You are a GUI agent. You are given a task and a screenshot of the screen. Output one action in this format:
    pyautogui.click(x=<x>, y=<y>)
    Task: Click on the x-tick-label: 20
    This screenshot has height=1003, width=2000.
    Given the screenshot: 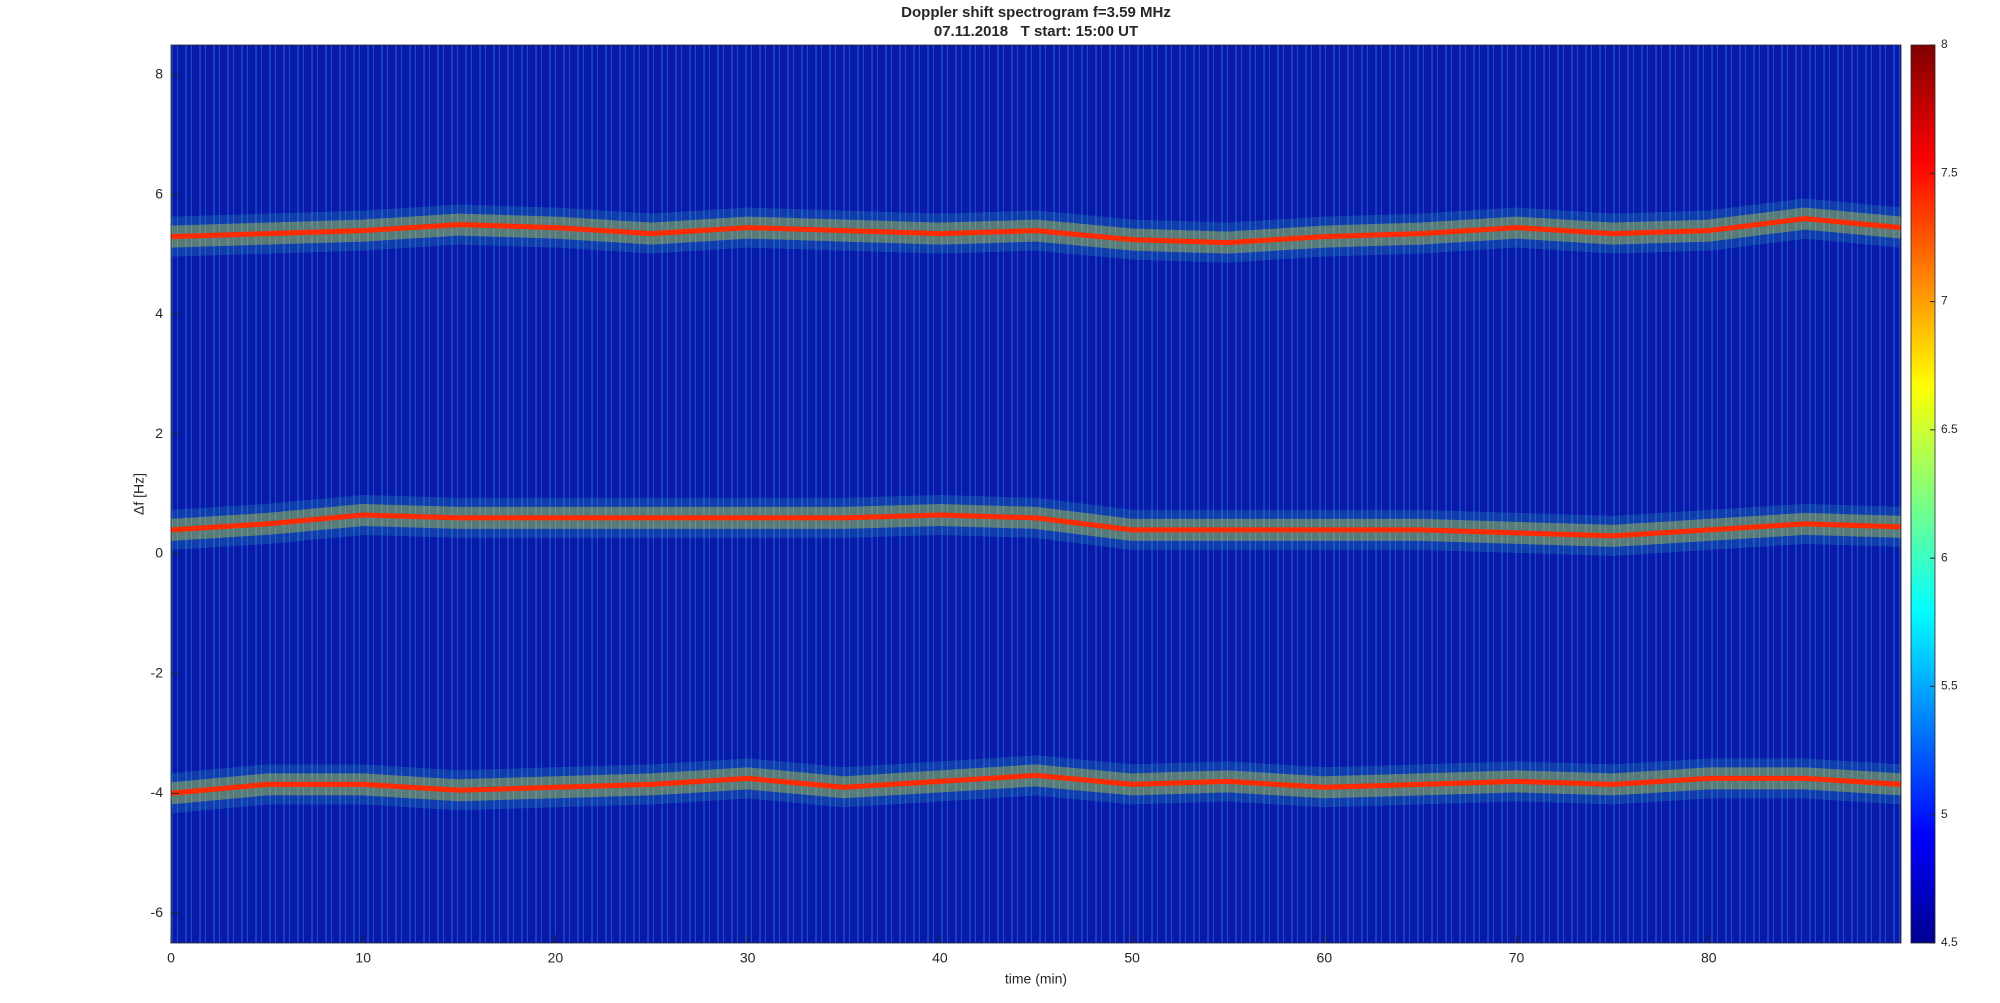 What is the action you would take?
    pyautogui.click(x=556, y=958)
    